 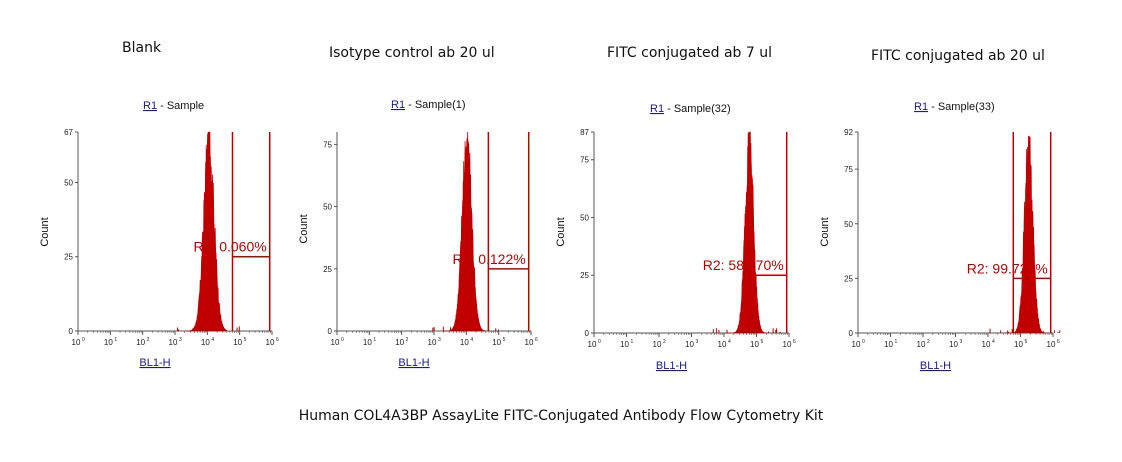 What do you see at coordinates (958, 56) in the screenshot?
I see `panel-title-4: FITC conjugated ab 20 ul` at bounding box center [958, 56].